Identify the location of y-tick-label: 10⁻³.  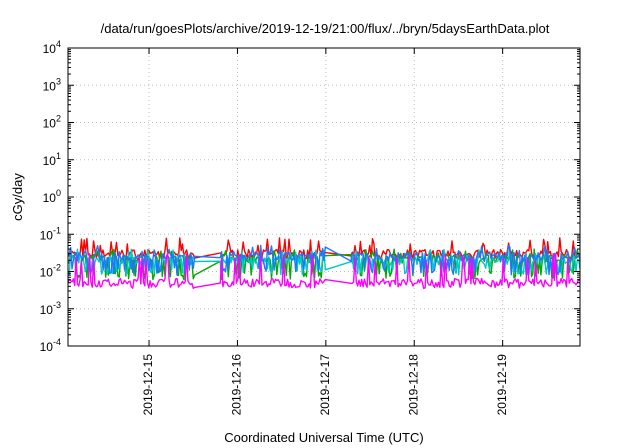
(50, 308).